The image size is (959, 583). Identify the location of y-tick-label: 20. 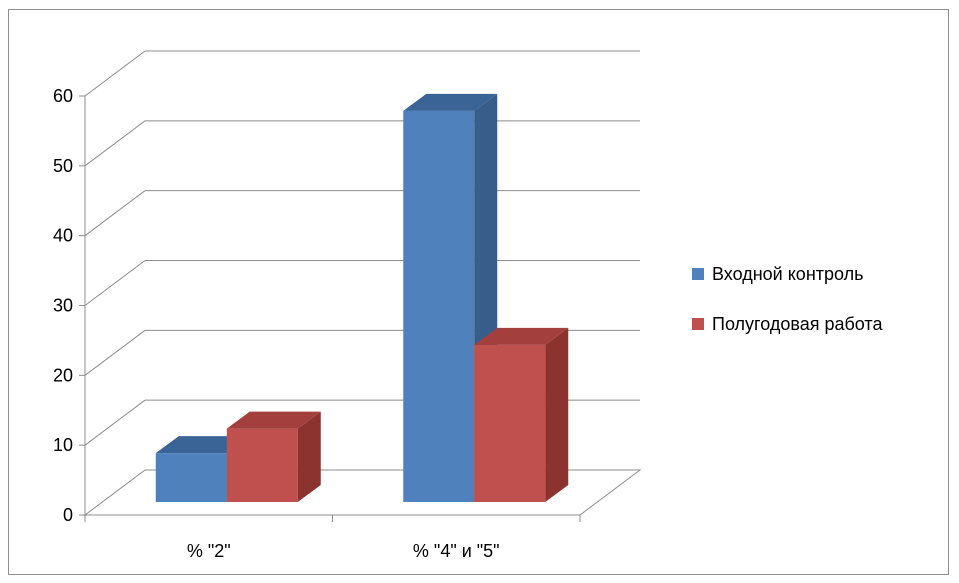
(63, 375).